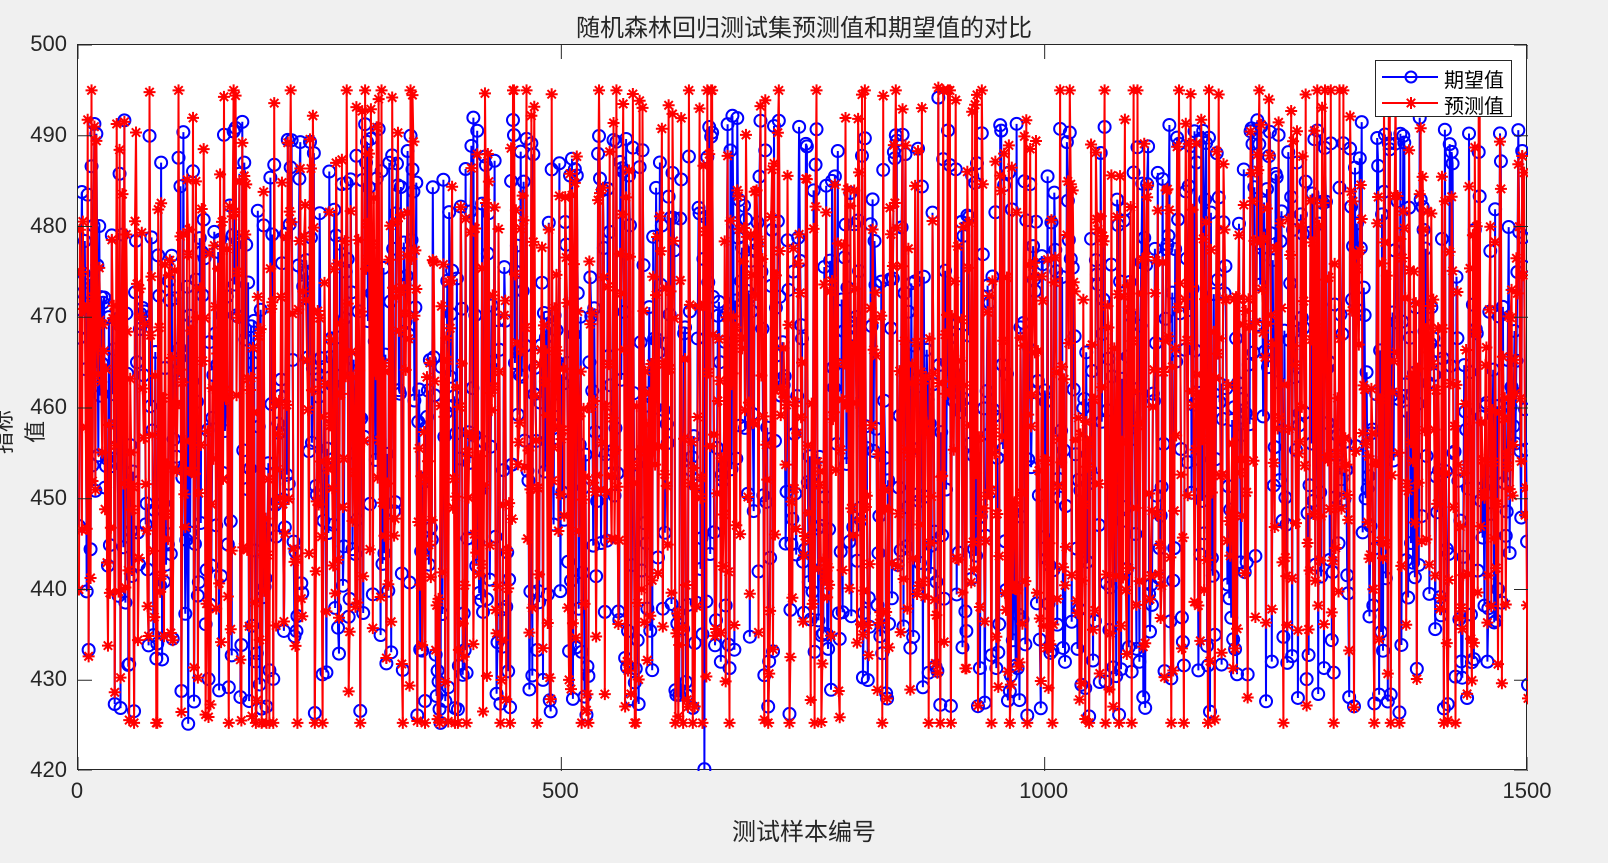  I want to click on circle-marker-icon, so click(1411, 77).